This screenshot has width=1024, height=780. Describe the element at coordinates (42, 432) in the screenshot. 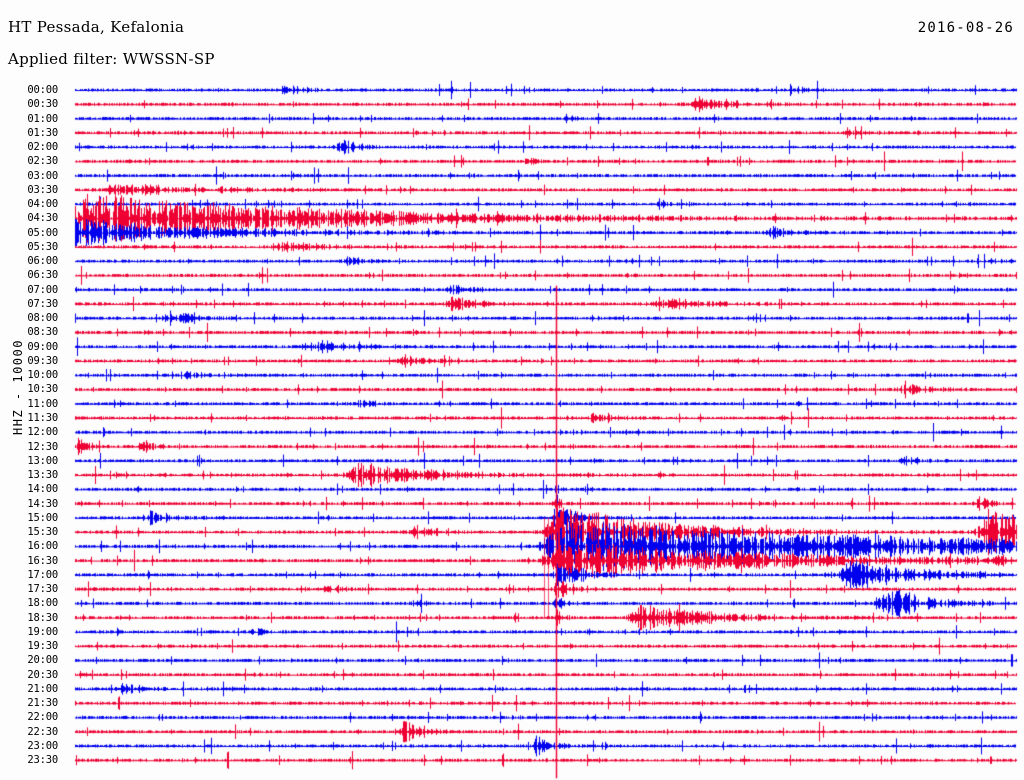

I see `time-tick-1200: 12:00` at that location.